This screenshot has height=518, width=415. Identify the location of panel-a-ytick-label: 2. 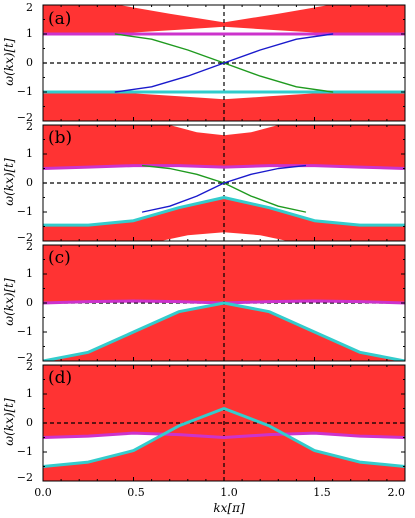
(29, 7).